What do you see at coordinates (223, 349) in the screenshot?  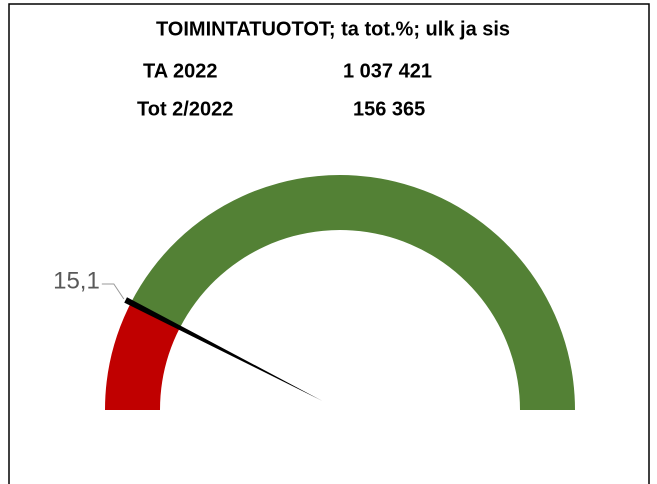 I see `gauge-needle` at bounding box center [223, 349].